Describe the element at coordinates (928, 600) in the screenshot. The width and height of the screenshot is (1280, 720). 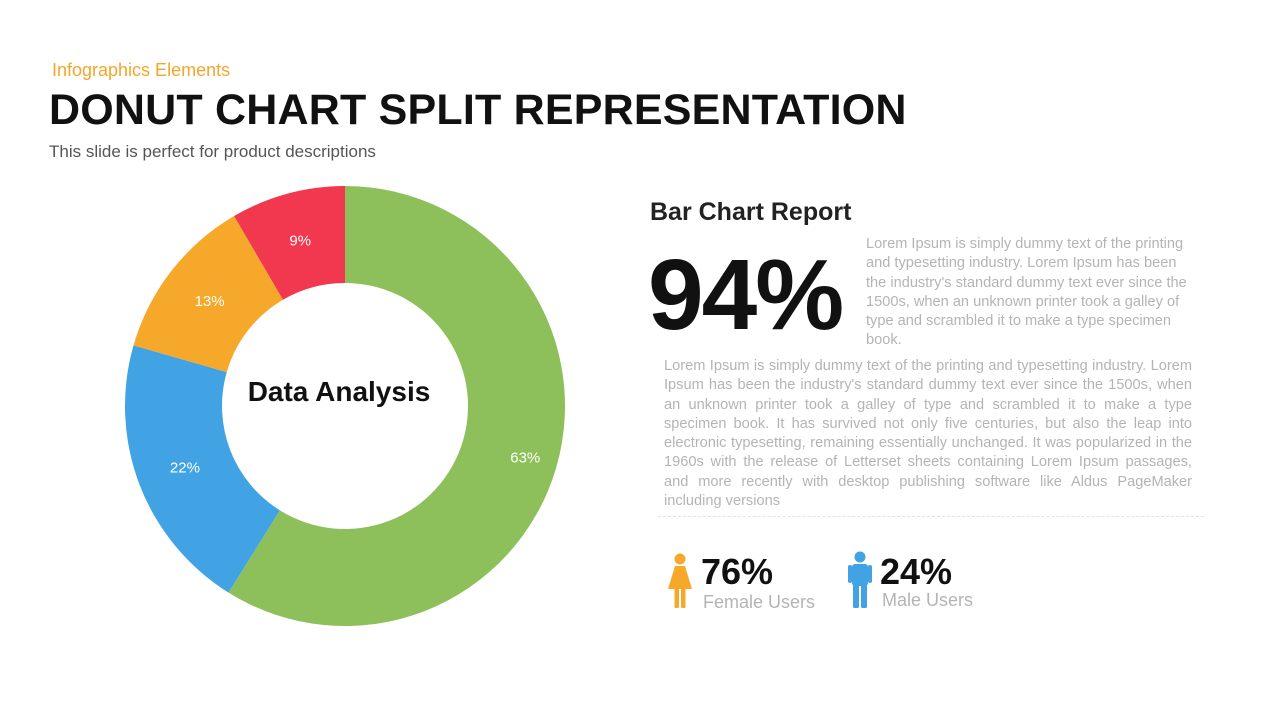
I see `male-users-label: Male Users` at that location.